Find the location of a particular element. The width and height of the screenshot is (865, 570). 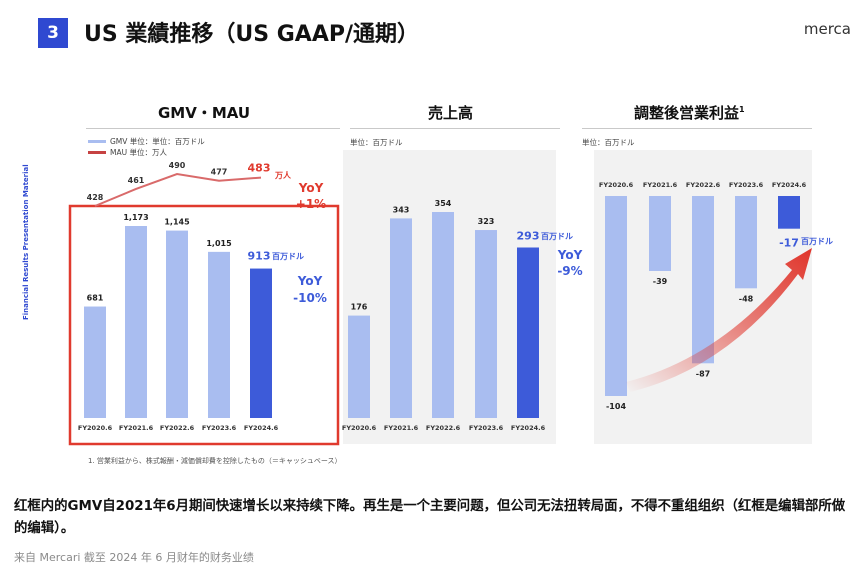

revenue-value-label: 323 is located at coordinates (486, 221).